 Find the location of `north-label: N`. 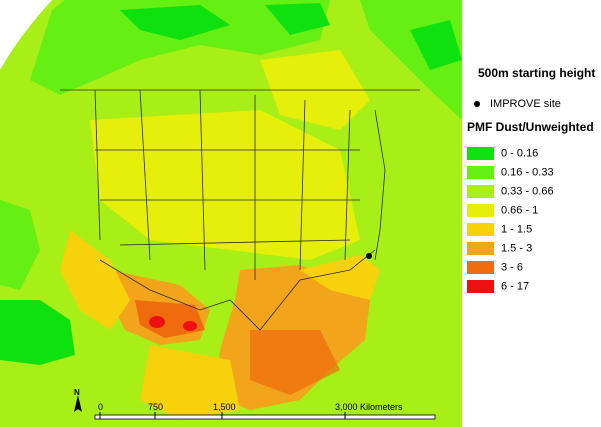

north-label: N is located at coordinates (77, 392).